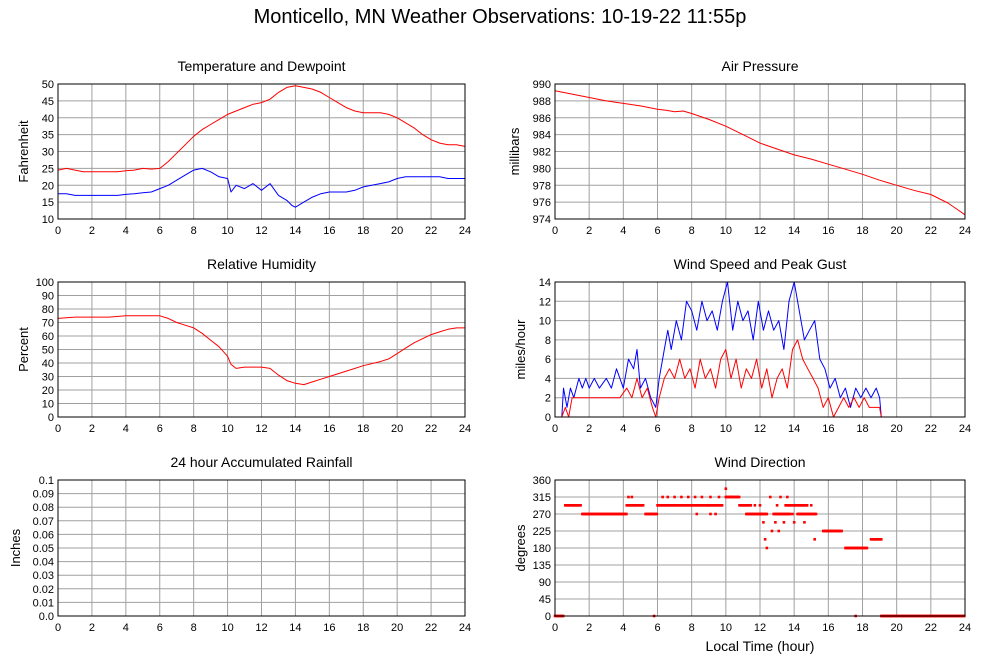 The width and height of the screenshot is (1000, 660). Describe the element at coordinates (51, 418) in the screenshot. I see `humidity-ytick-label: 0` at that location.